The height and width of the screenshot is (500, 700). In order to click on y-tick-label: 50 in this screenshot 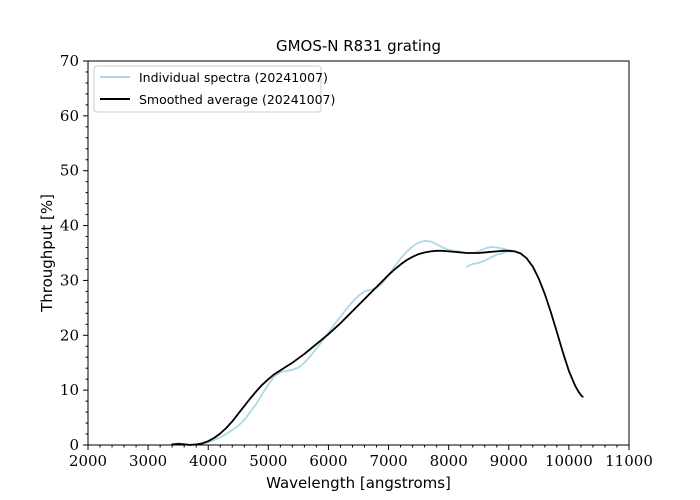, I will do `click(69, 171)`.